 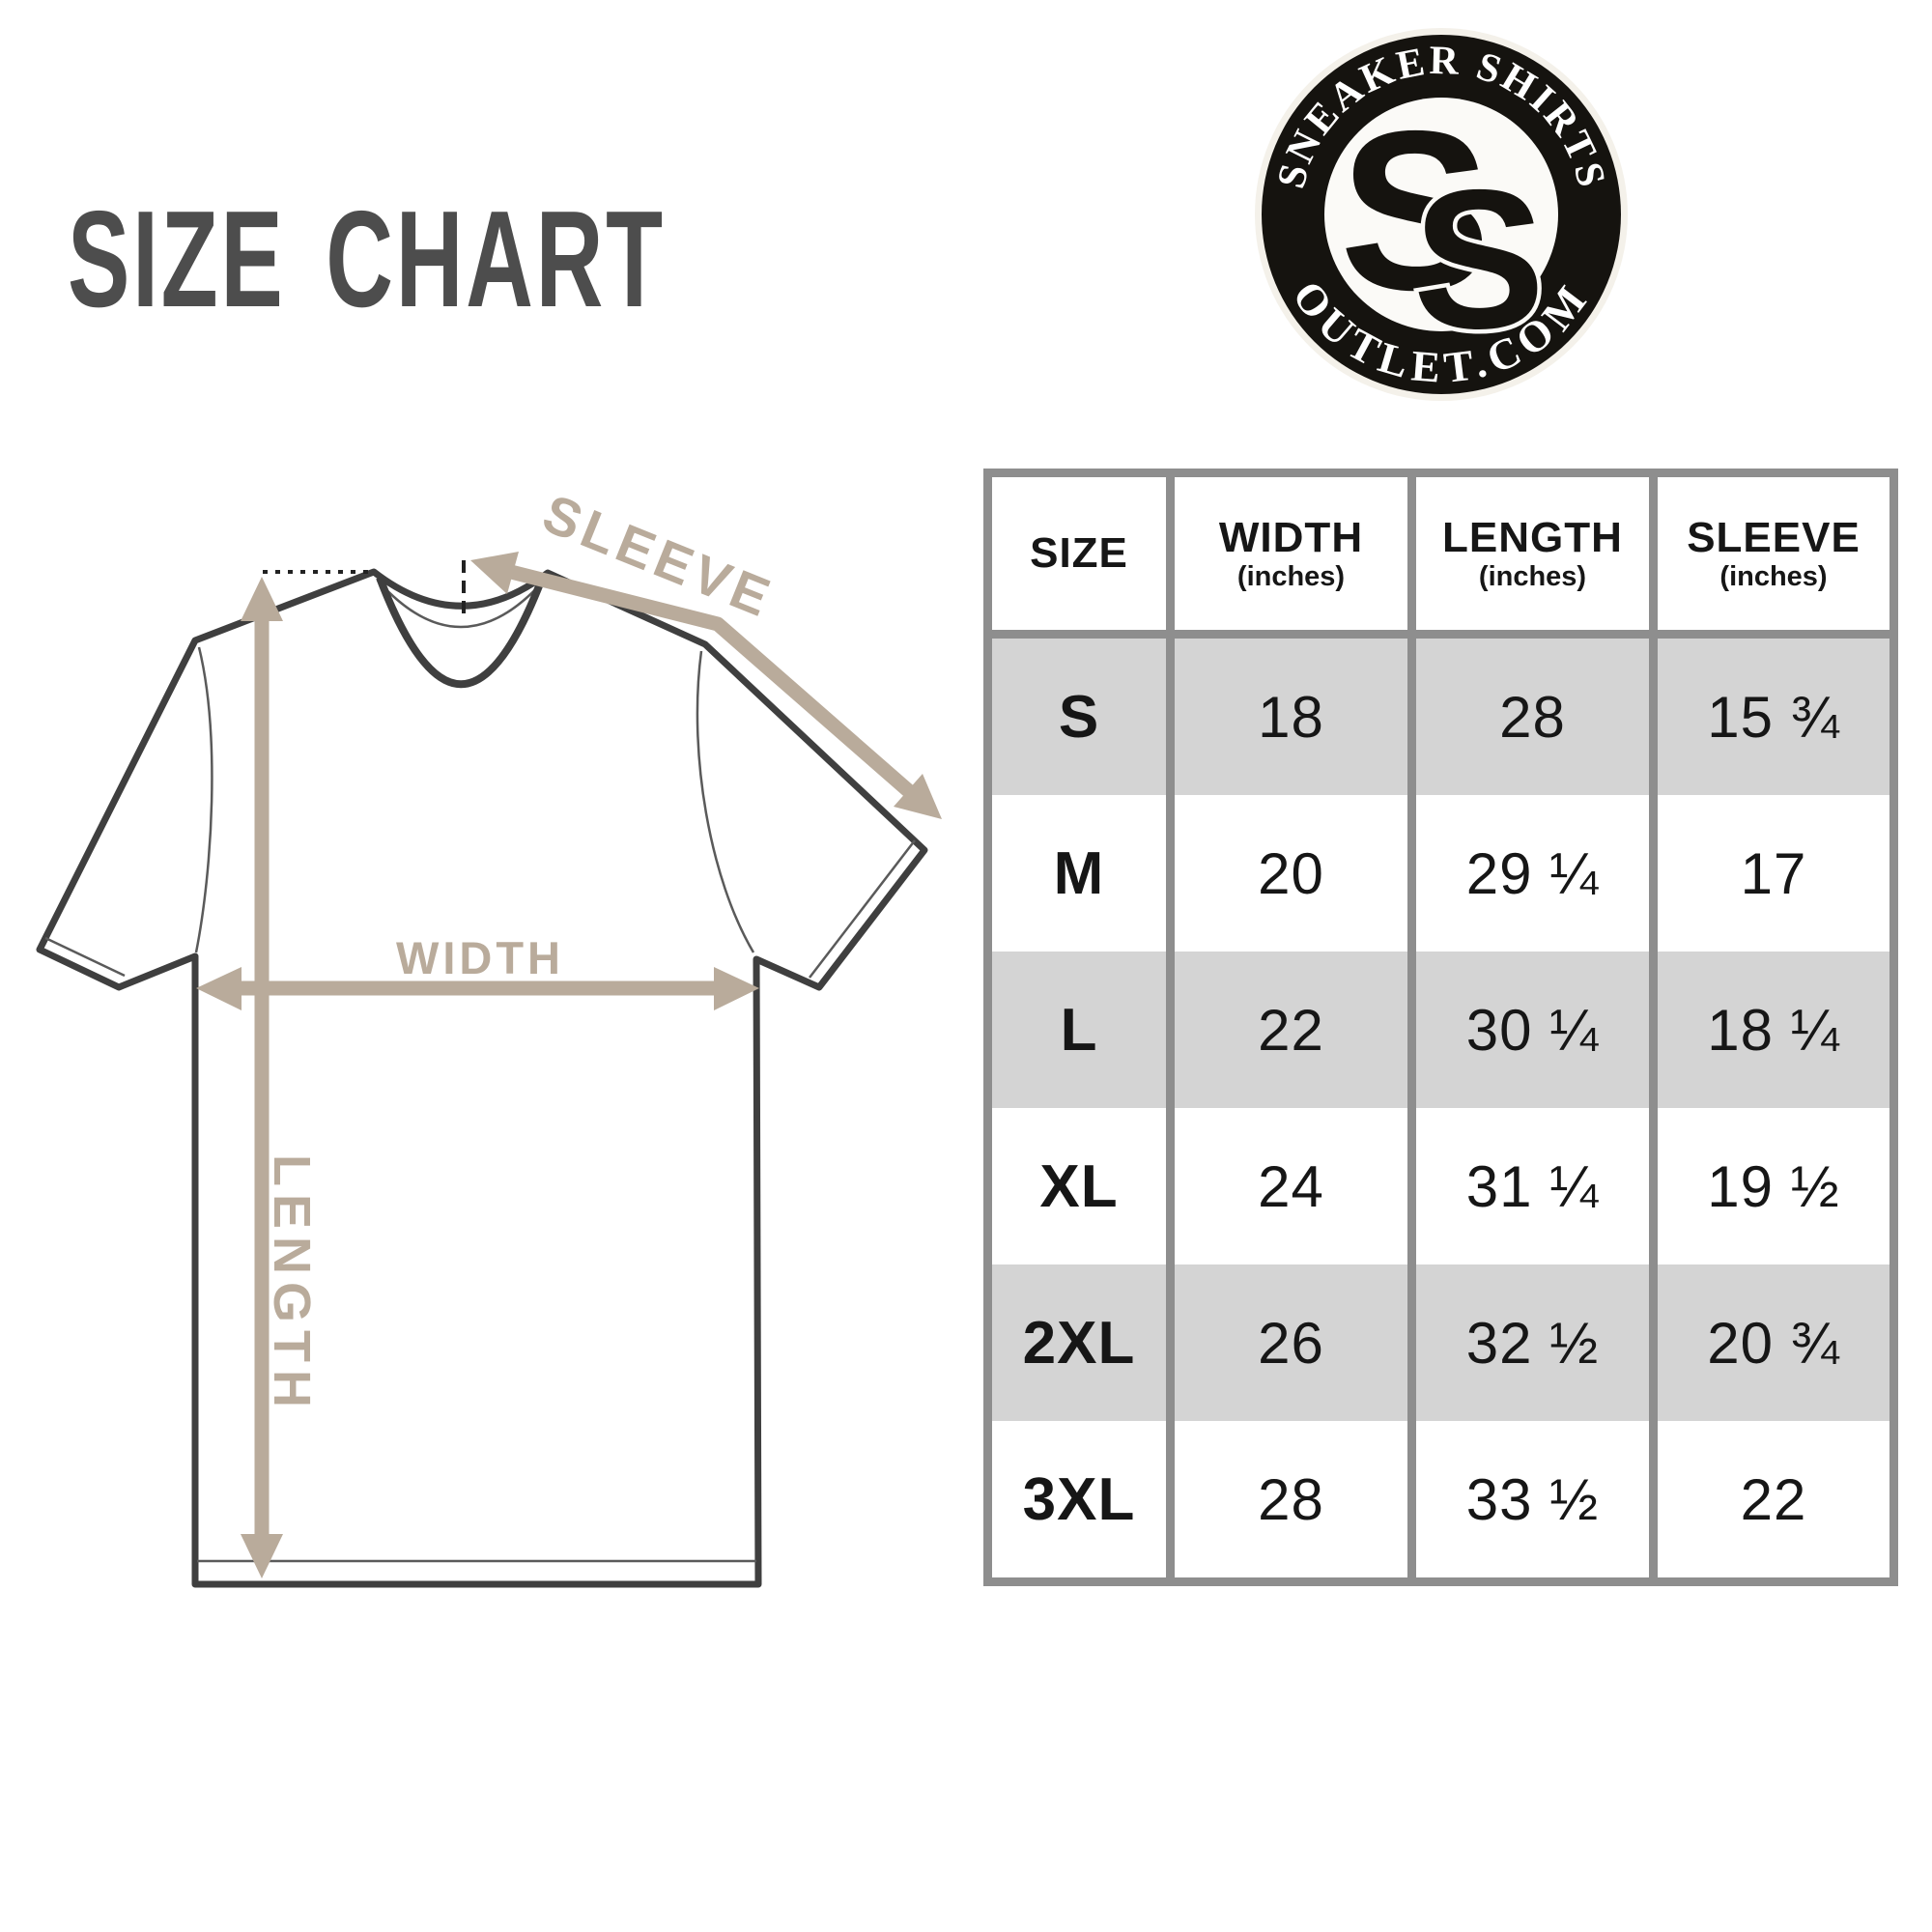 What do you see at coordinates (1773, 873) in the screenshot?
I see `sleeve-value-cell: 17` at bounding box center [1773, 873].